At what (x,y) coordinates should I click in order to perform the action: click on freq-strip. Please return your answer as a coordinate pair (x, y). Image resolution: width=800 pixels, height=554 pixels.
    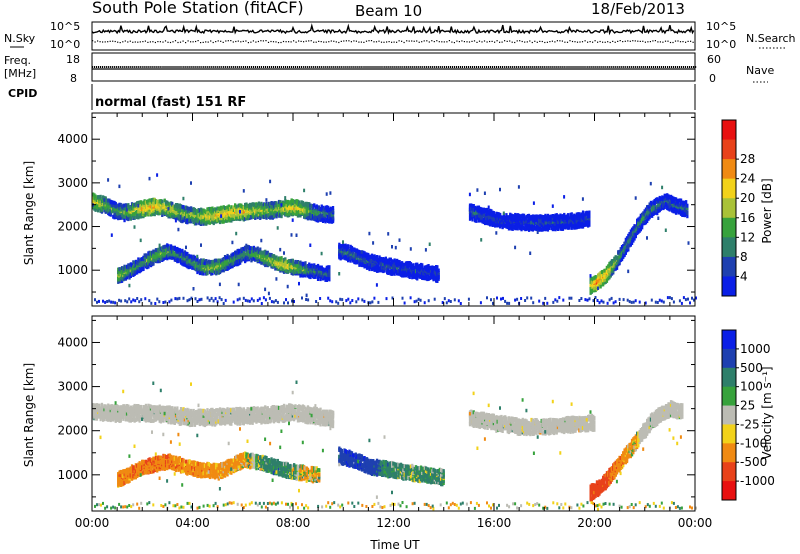
    Looking at the image, I should click on (394, 67).